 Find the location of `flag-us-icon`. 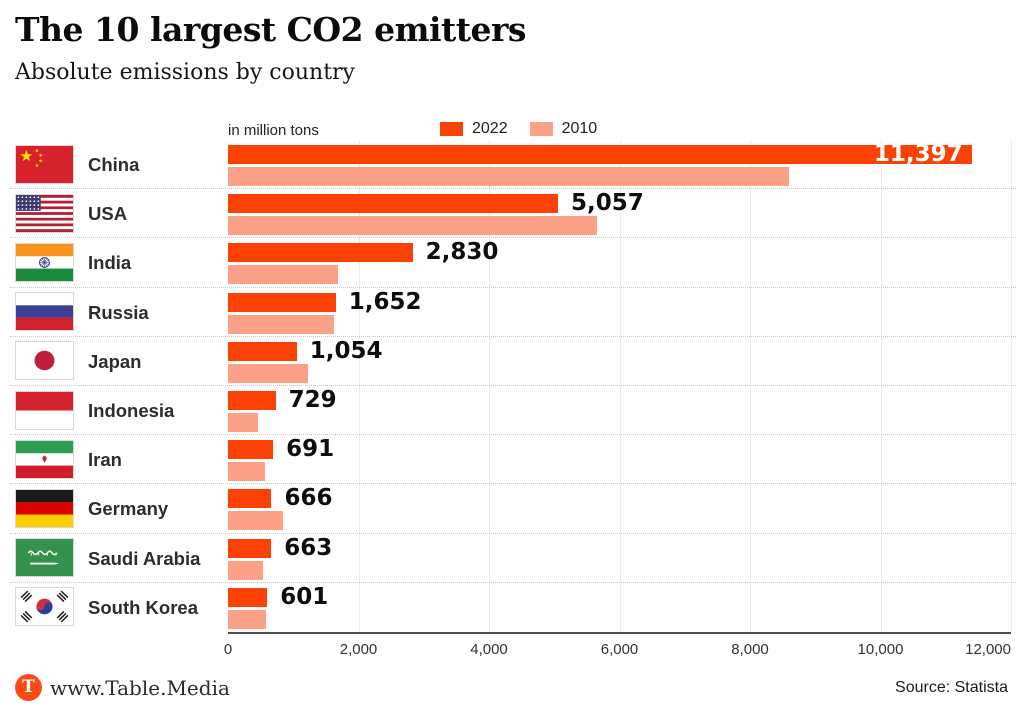

flag-us-icon is located at coordinates (44, 213).